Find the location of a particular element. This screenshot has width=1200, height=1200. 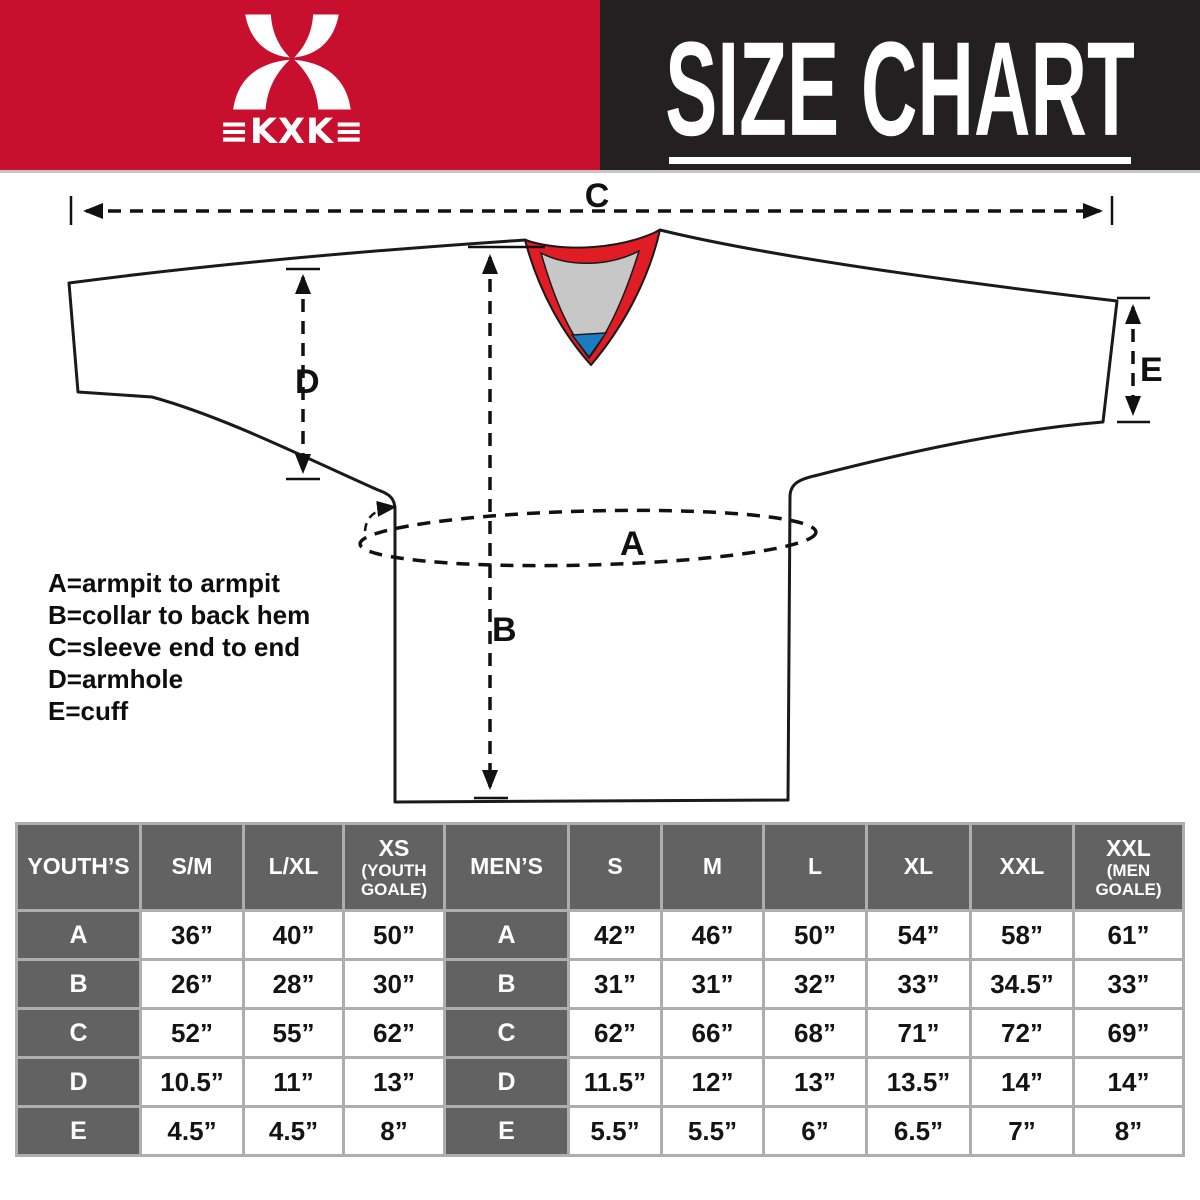

size-value-cell: 68” is located at coordinates (815, 1033).